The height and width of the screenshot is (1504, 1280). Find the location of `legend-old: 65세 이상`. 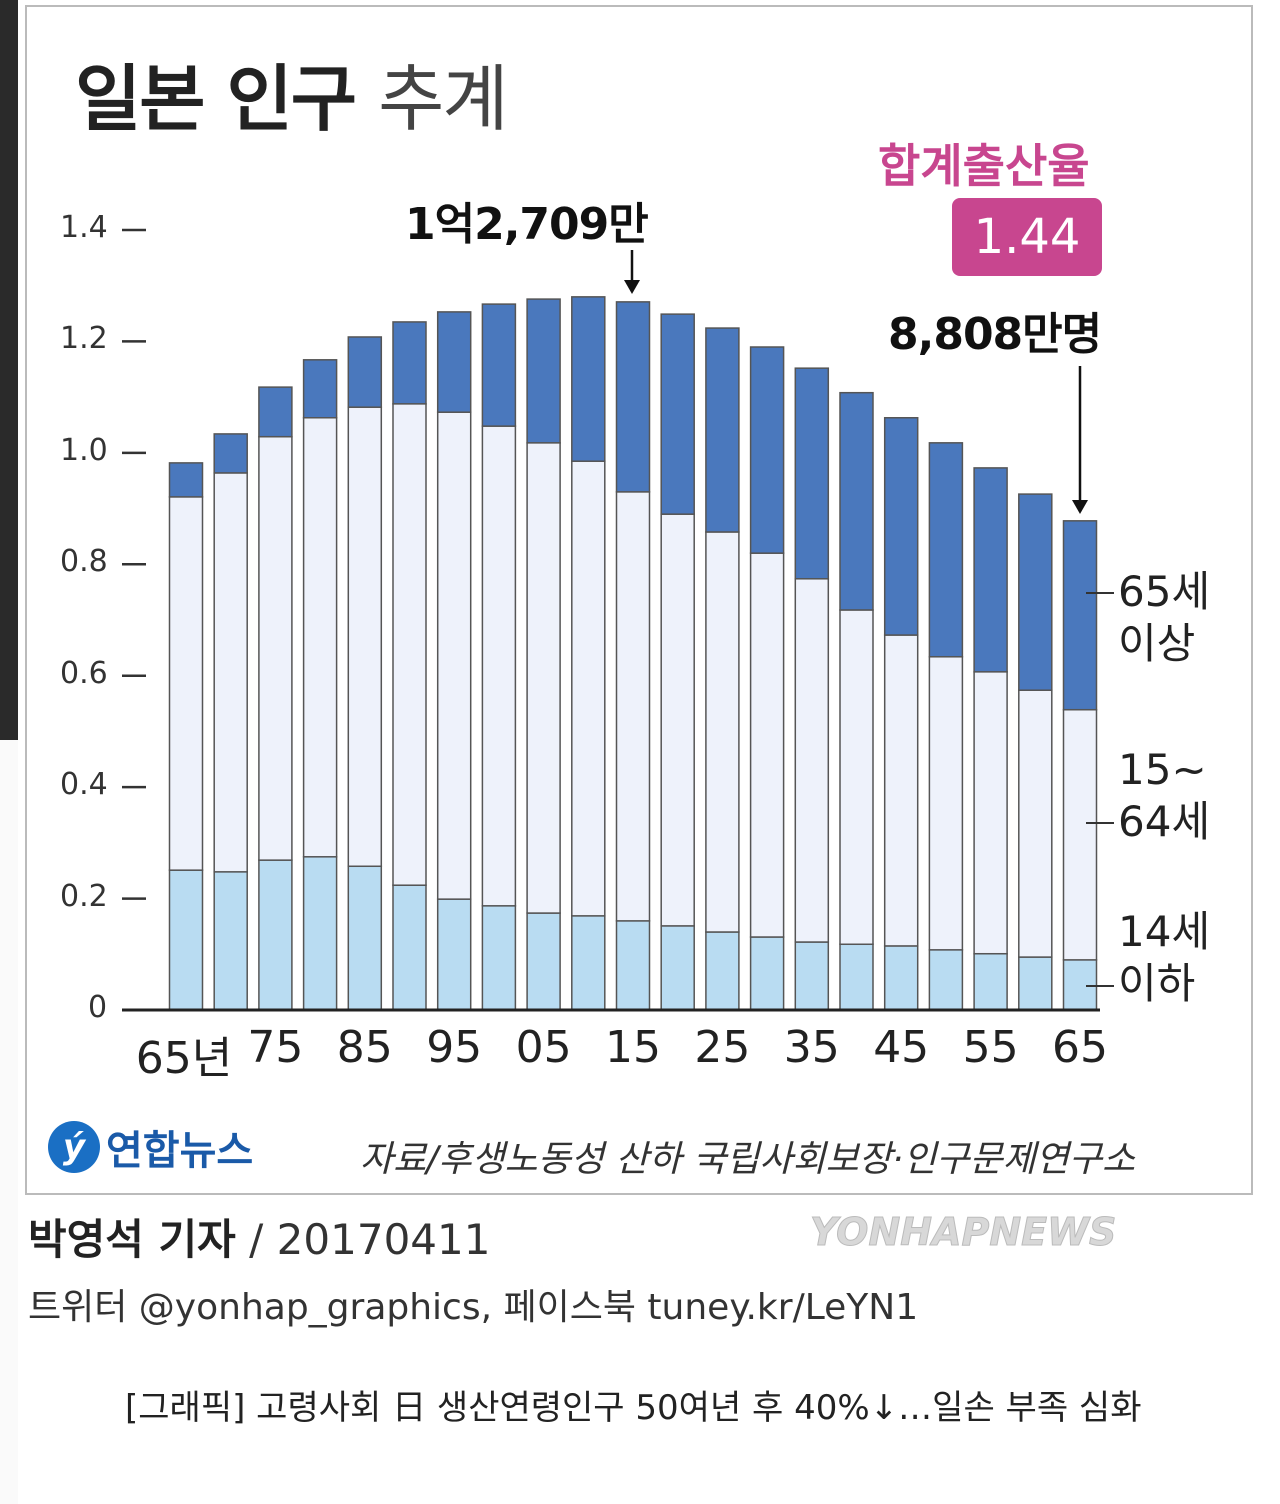

legend-old: 65세 이상 is located at coordinates (1164, 618).